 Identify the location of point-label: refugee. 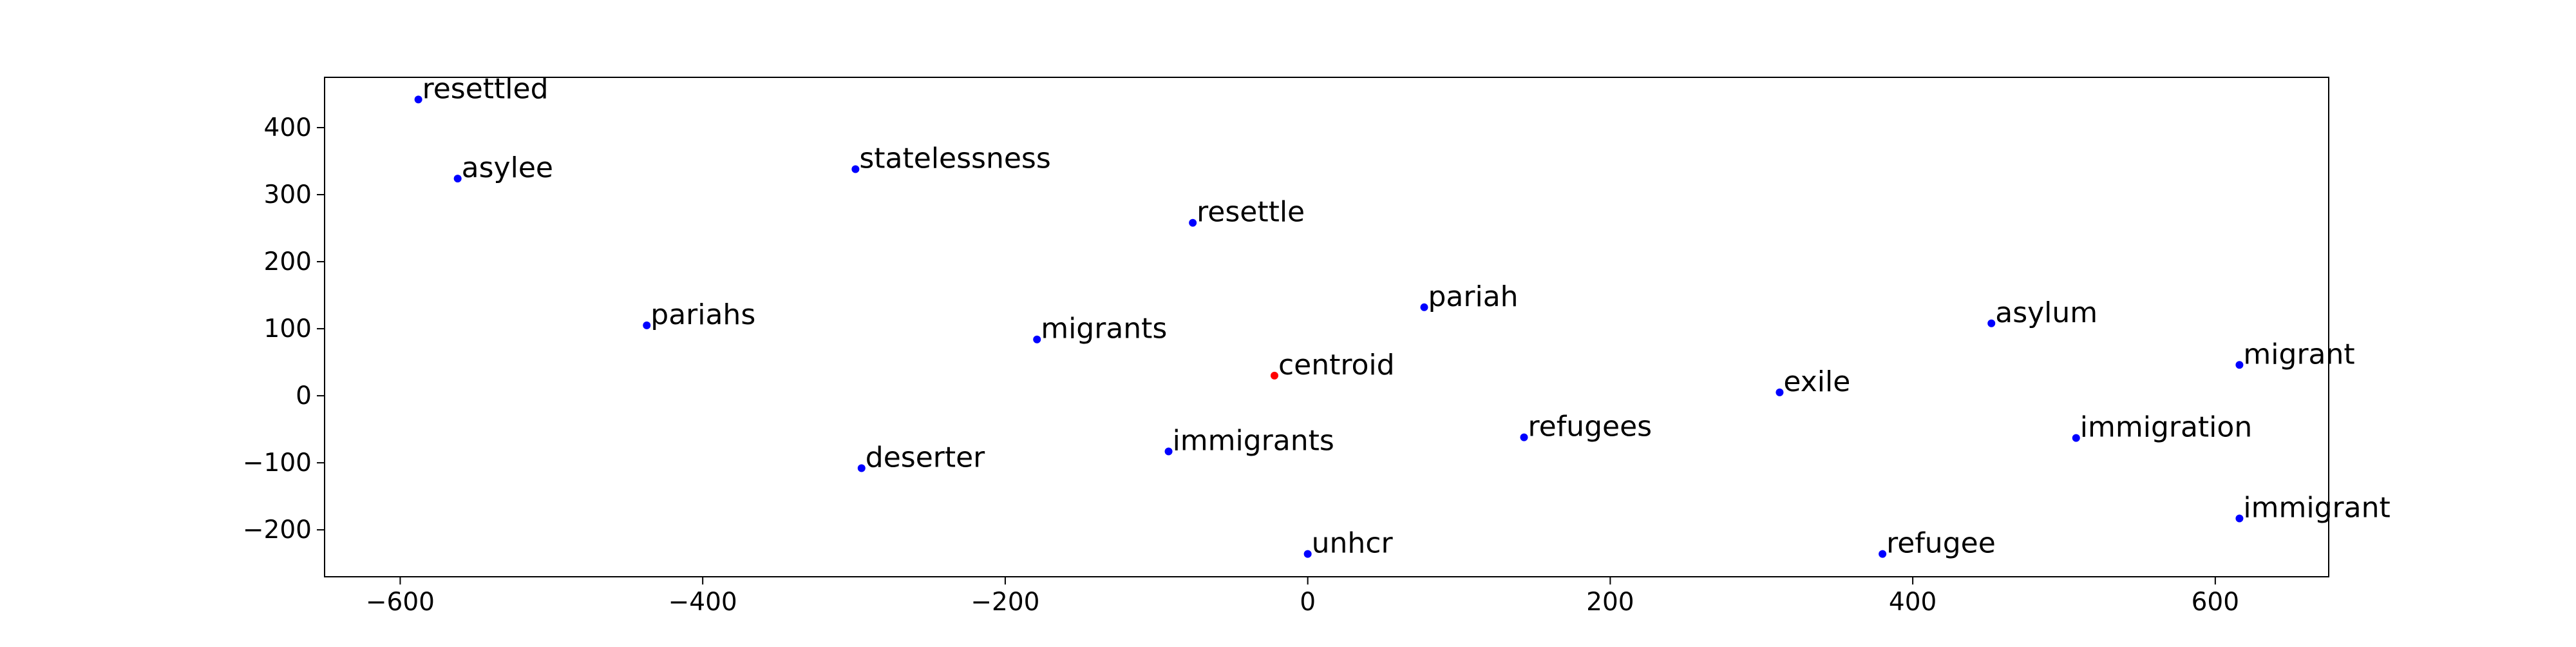
(1941, 543).